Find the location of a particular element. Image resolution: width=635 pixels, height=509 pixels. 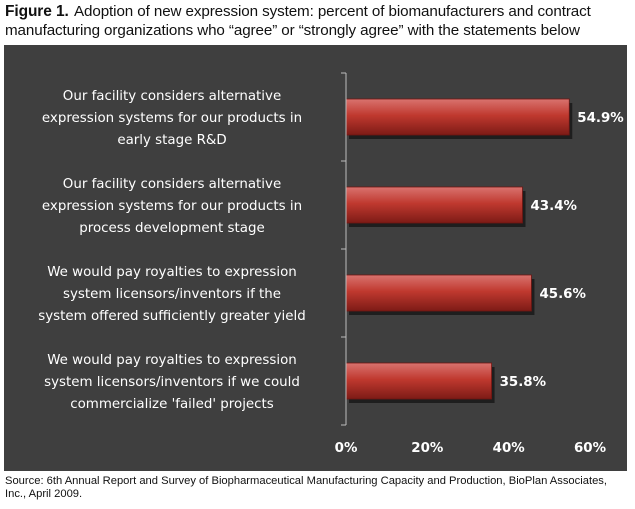

bar-value-label: 35.8% is located at coordinates (523, 382).